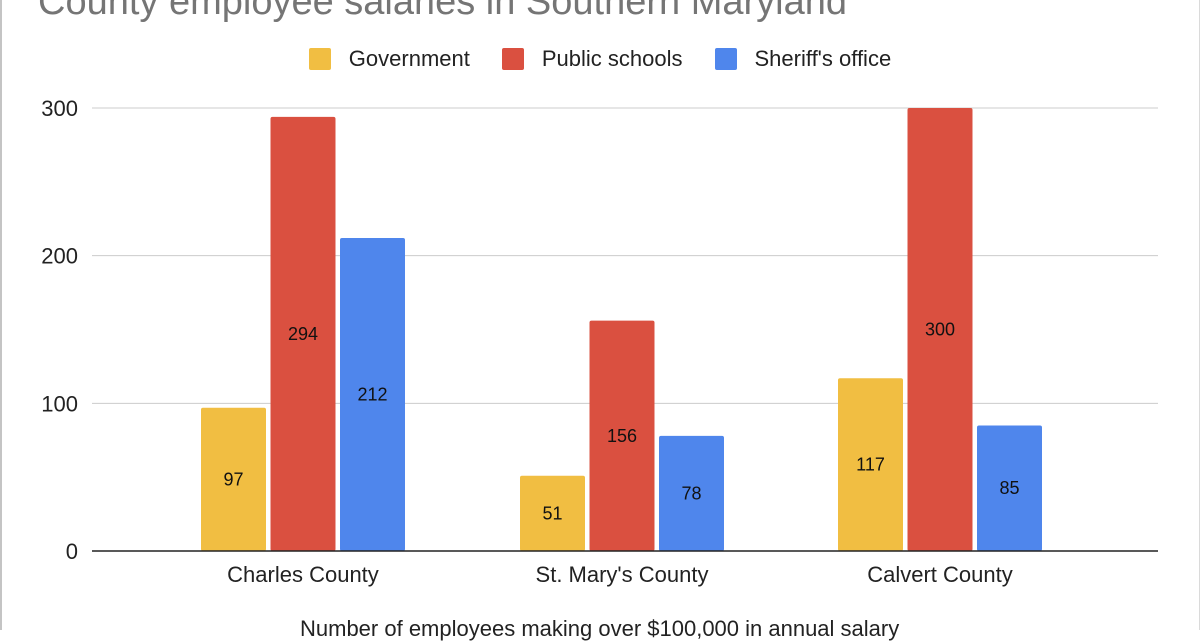  What do you see at coordinates (512, 59) in the screenshot?
I see `legend-swatch-public-schools` at bounding box center [512, 59].